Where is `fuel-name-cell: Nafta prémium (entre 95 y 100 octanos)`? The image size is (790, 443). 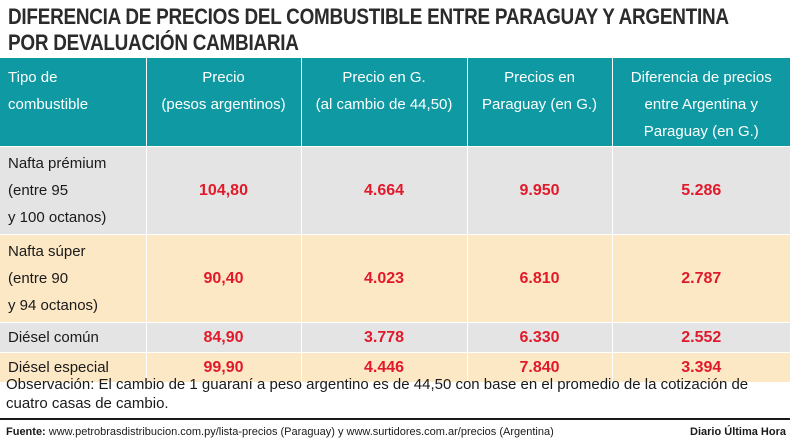
fuel-name-cell: Nafta prémium (entre 95 y 100 octanos) is located at coordinates (73, 190).